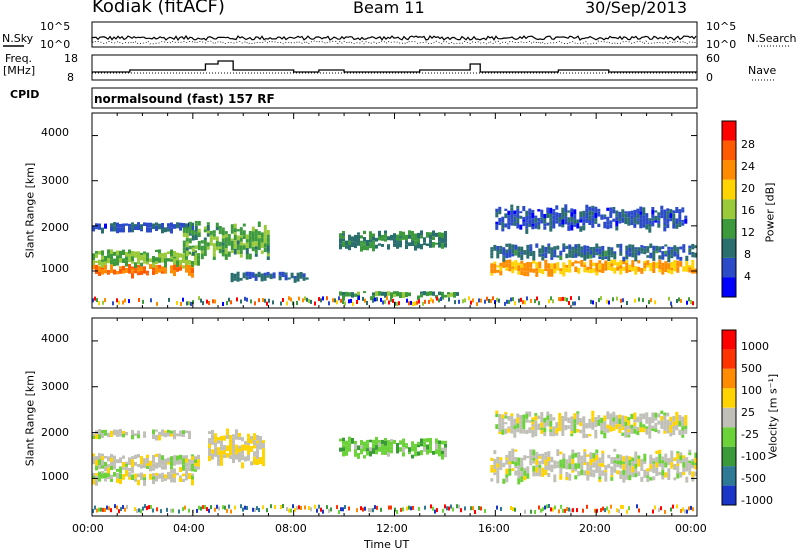 The height and width of the screenshot is (554, 800). I want to click on velocity-y-tick: 1000, so click(55, 476).